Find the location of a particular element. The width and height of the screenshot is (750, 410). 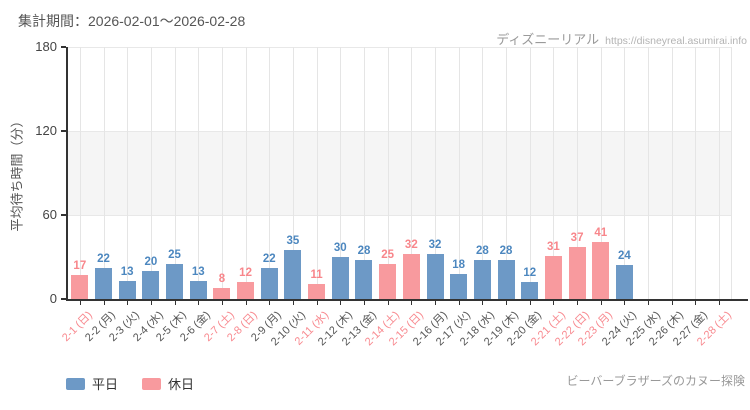

bar-value-label: 24 is located at coordinates (624, 256).